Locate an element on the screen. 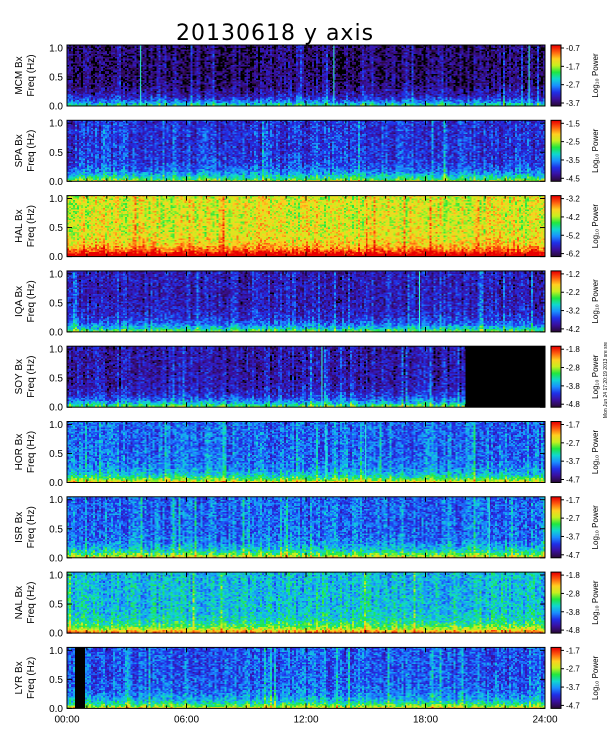  side-note: Mon Jun 24 17:20:19 2013 sre sre is located at coordinates (606, 380).